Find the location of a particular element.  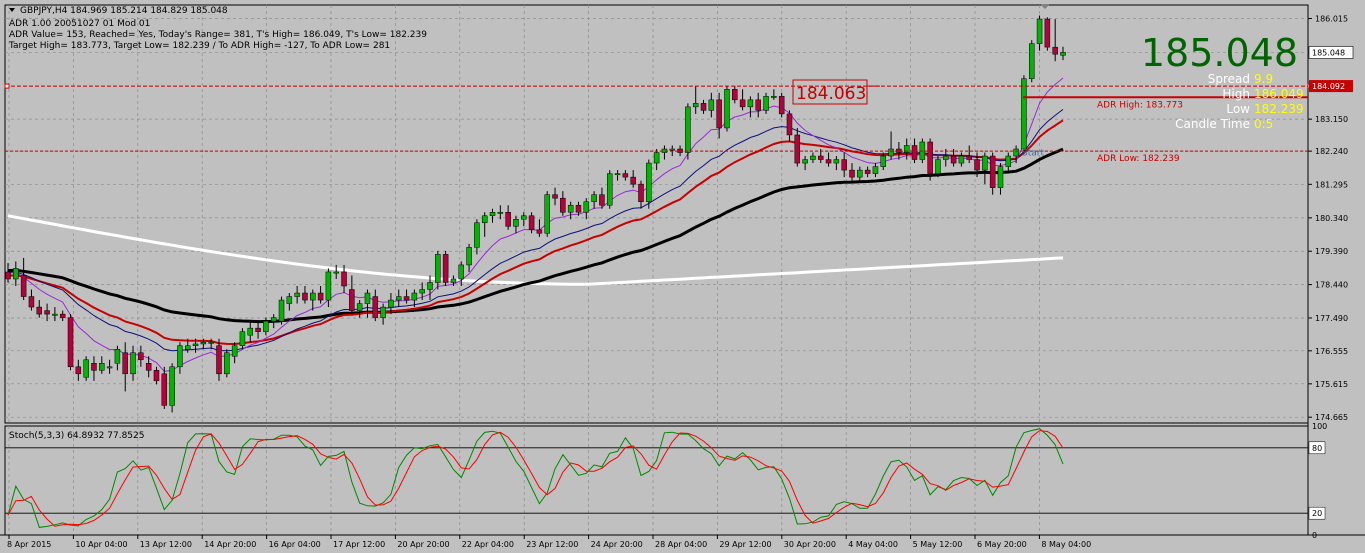

collapse-arrow-icon is located at coordinates (12, 10).